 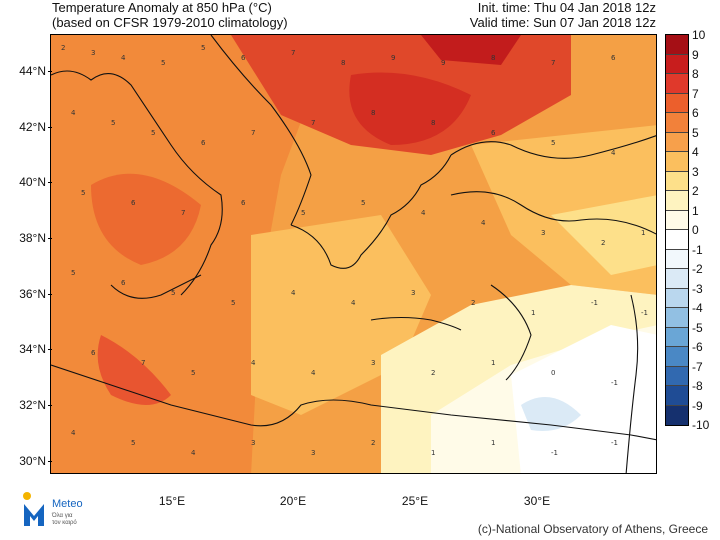 What do you see at coordinates (695, 93) in the screenshot?
I see `colorbar-label: 7` at bounding box center [695, 93].